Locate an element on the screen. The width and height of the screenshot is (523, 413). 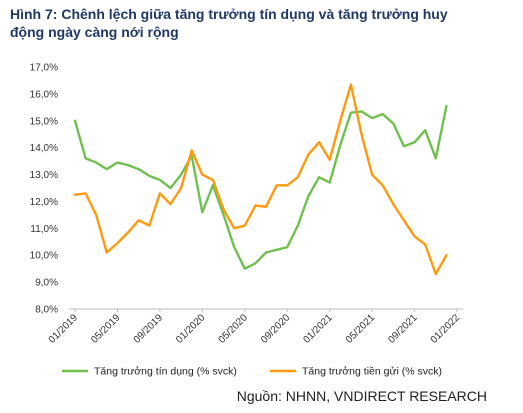
x-tick-label: 09/2021 is located at coordinates (403, 329).